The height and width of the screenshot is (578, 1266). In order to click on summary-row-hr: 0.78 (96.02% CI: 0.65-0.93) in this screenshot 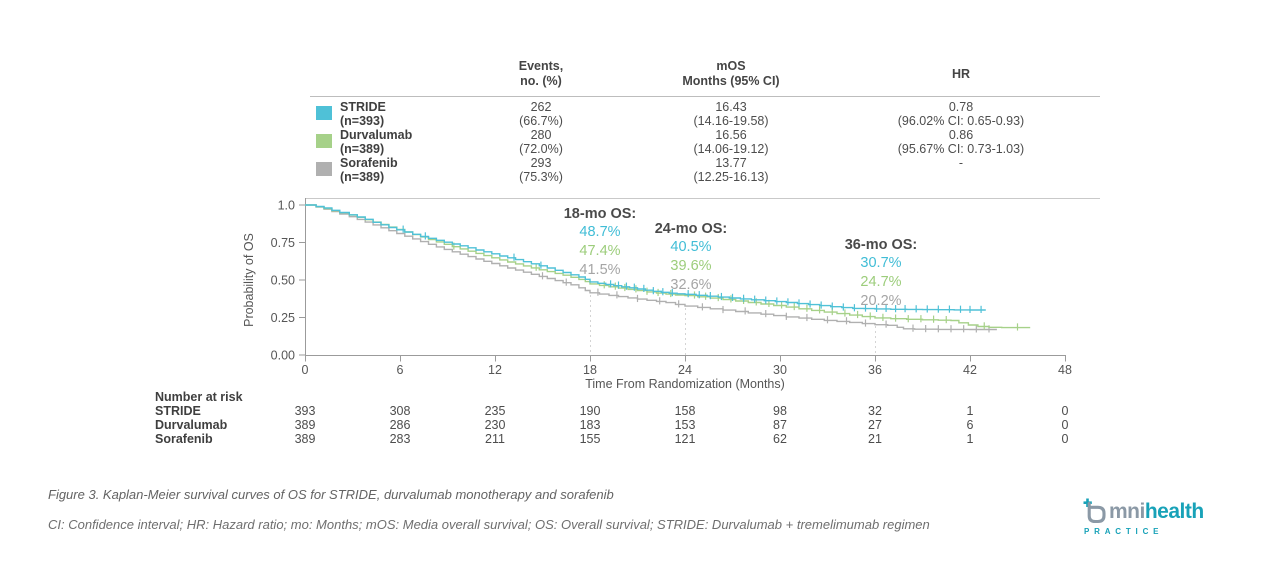, I will do `click(961, 114)`.